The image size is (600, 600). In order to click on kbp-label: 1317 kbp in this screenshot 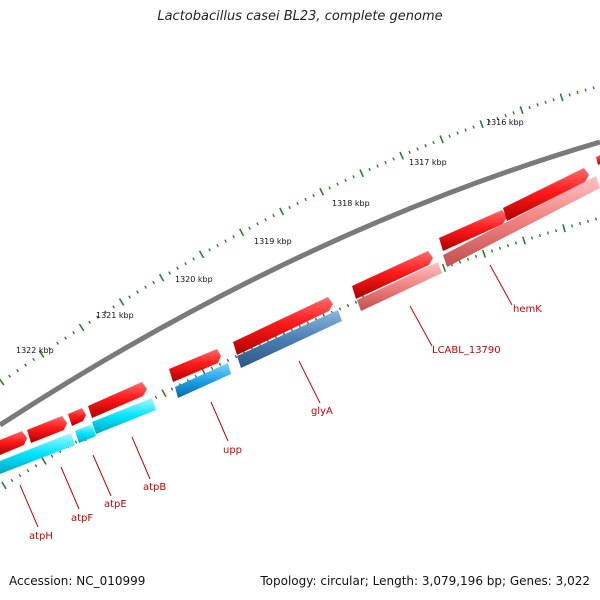, I will do `click(428, 162)`.